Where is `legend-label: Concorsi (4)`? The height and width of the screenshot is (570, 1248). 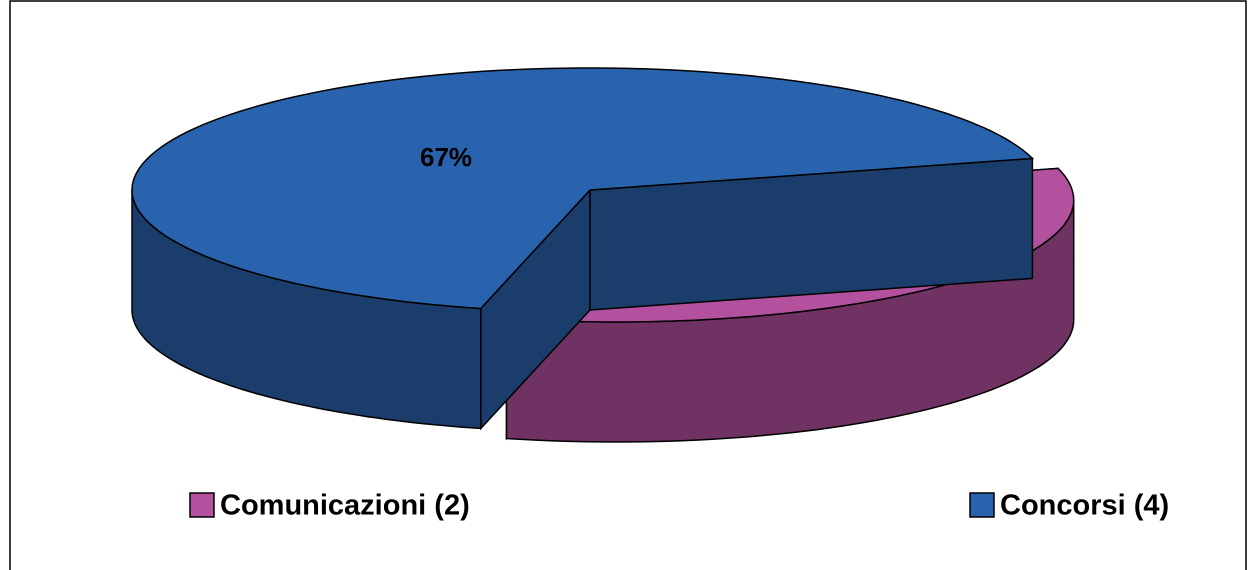 legend-label: Concorsi (4) is located at coordinates (1084, 506).